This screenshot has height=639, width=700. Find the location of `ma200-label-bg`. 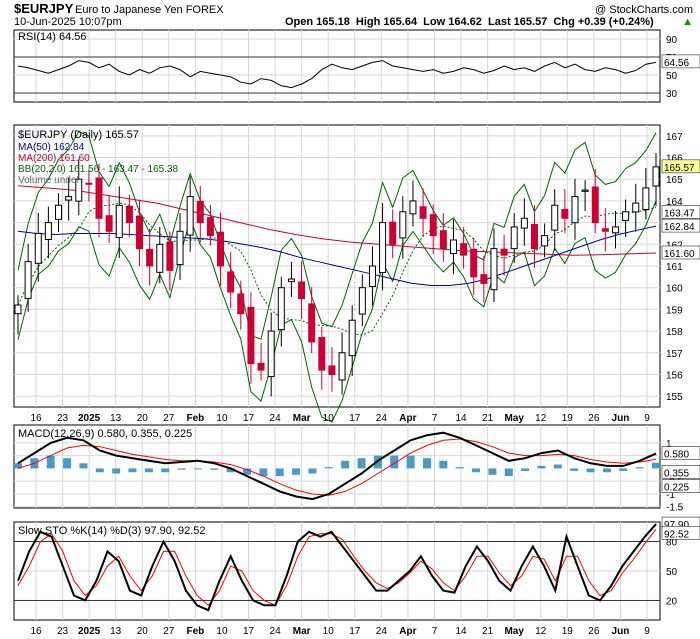

ma200-label-bg is located at coordinates (680, 252).